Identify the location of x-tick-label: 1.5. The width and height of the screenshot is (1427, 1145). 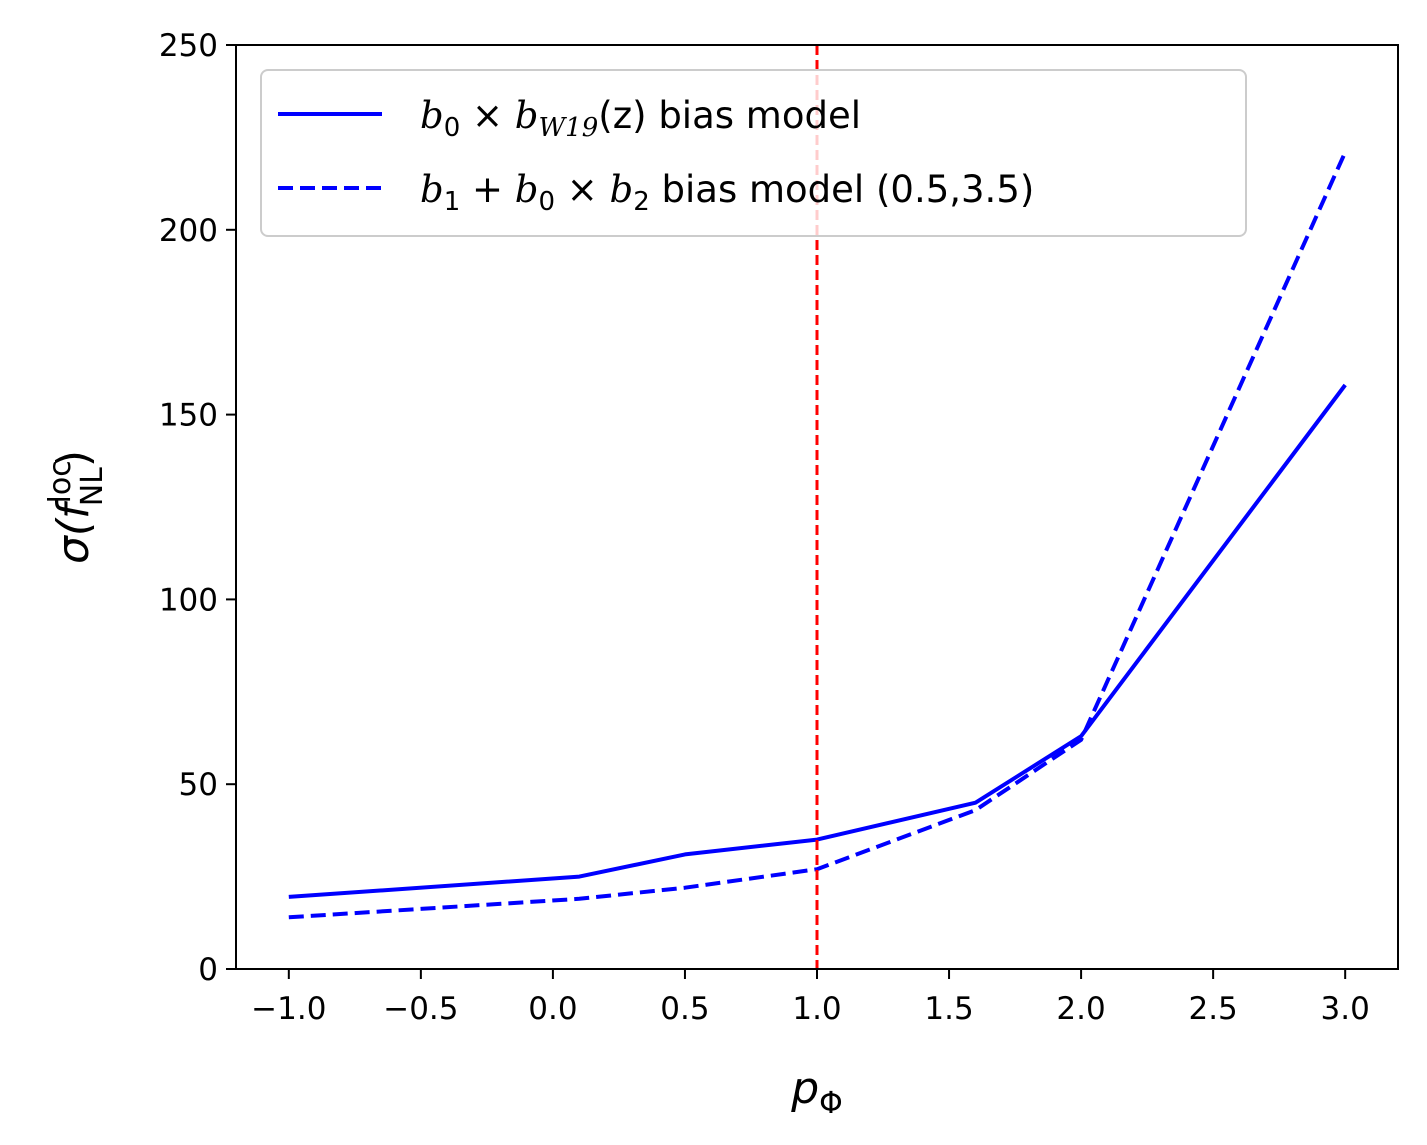
(948, 1009).